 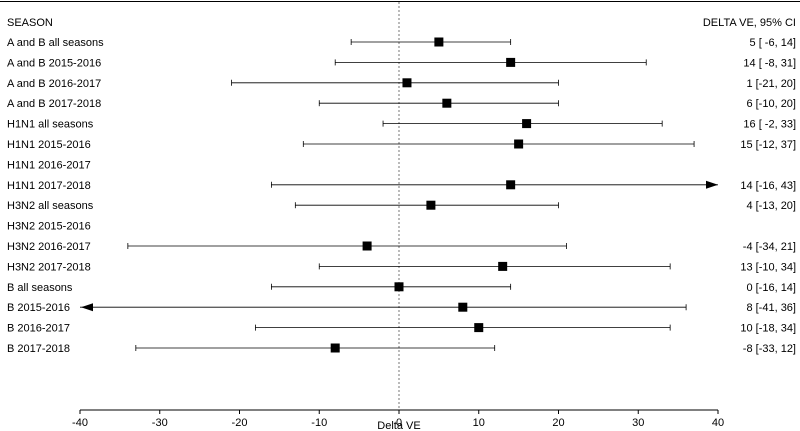 I want to click on row-label: H1N1 2016-2017, so click(x=49, y=165).